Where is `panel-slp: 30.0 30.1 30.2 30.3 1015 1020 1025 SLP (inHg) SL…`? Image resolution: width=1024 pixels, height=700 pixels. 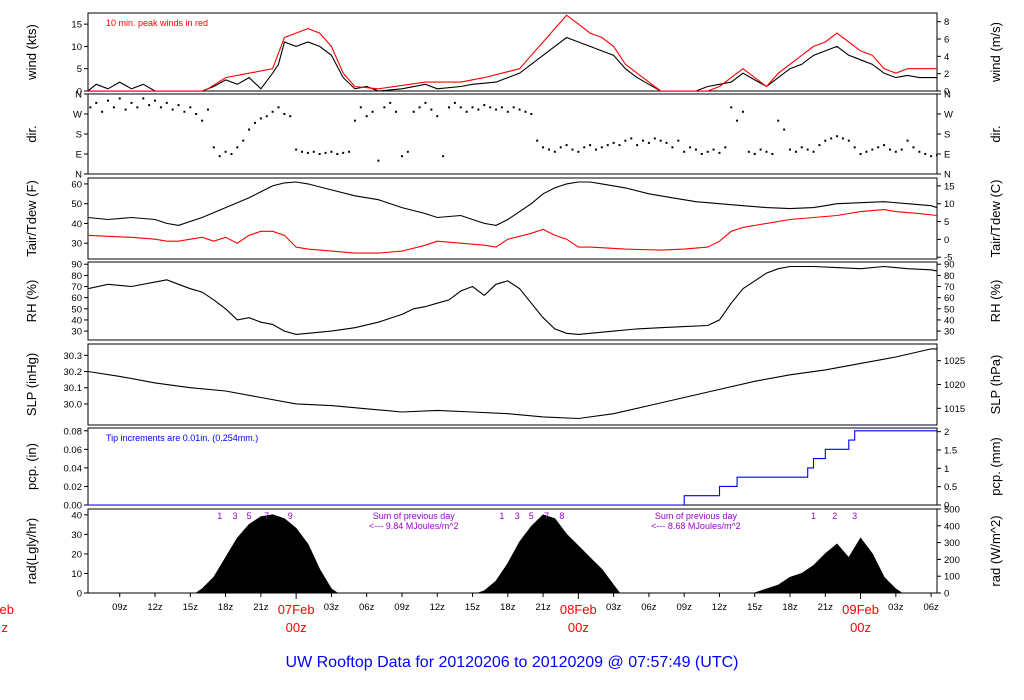
panel-slp: 30.0 30.1 30.2 30.3 1015 1020 1025 SLP (inHg) SL… is located at coordinates (513, 384).